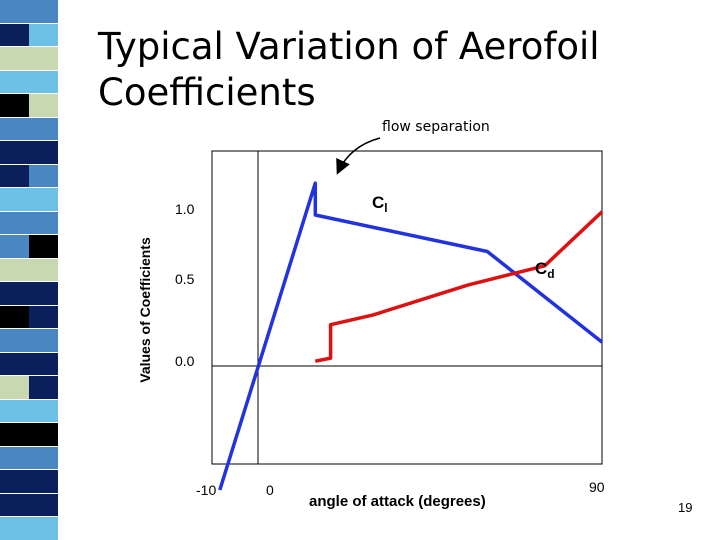 The image size is (720, 540). I want to click on decorative-color-strip, so click(29, 270).